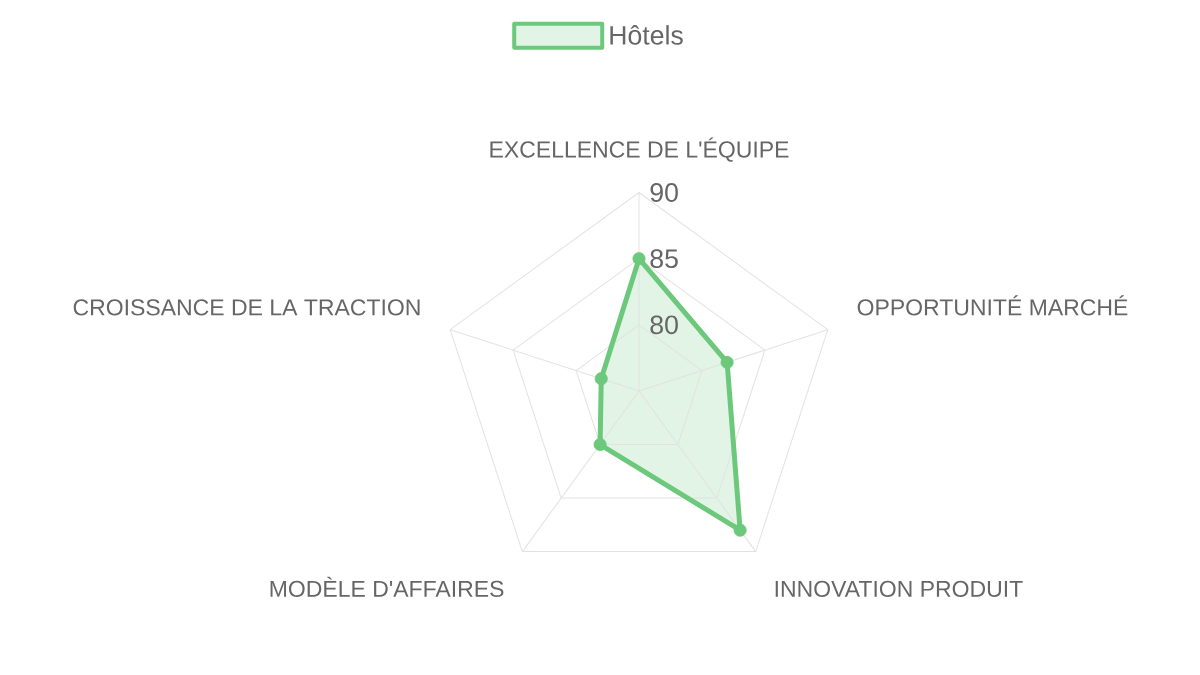 Image resolution: width=1200 pixels, height=675 pixels. What do you see at coordinates (387, 587) in the screenshot?
I see `spoke-label: MODÈLE D'AFFAIRES` at bounding box center [387, 587].